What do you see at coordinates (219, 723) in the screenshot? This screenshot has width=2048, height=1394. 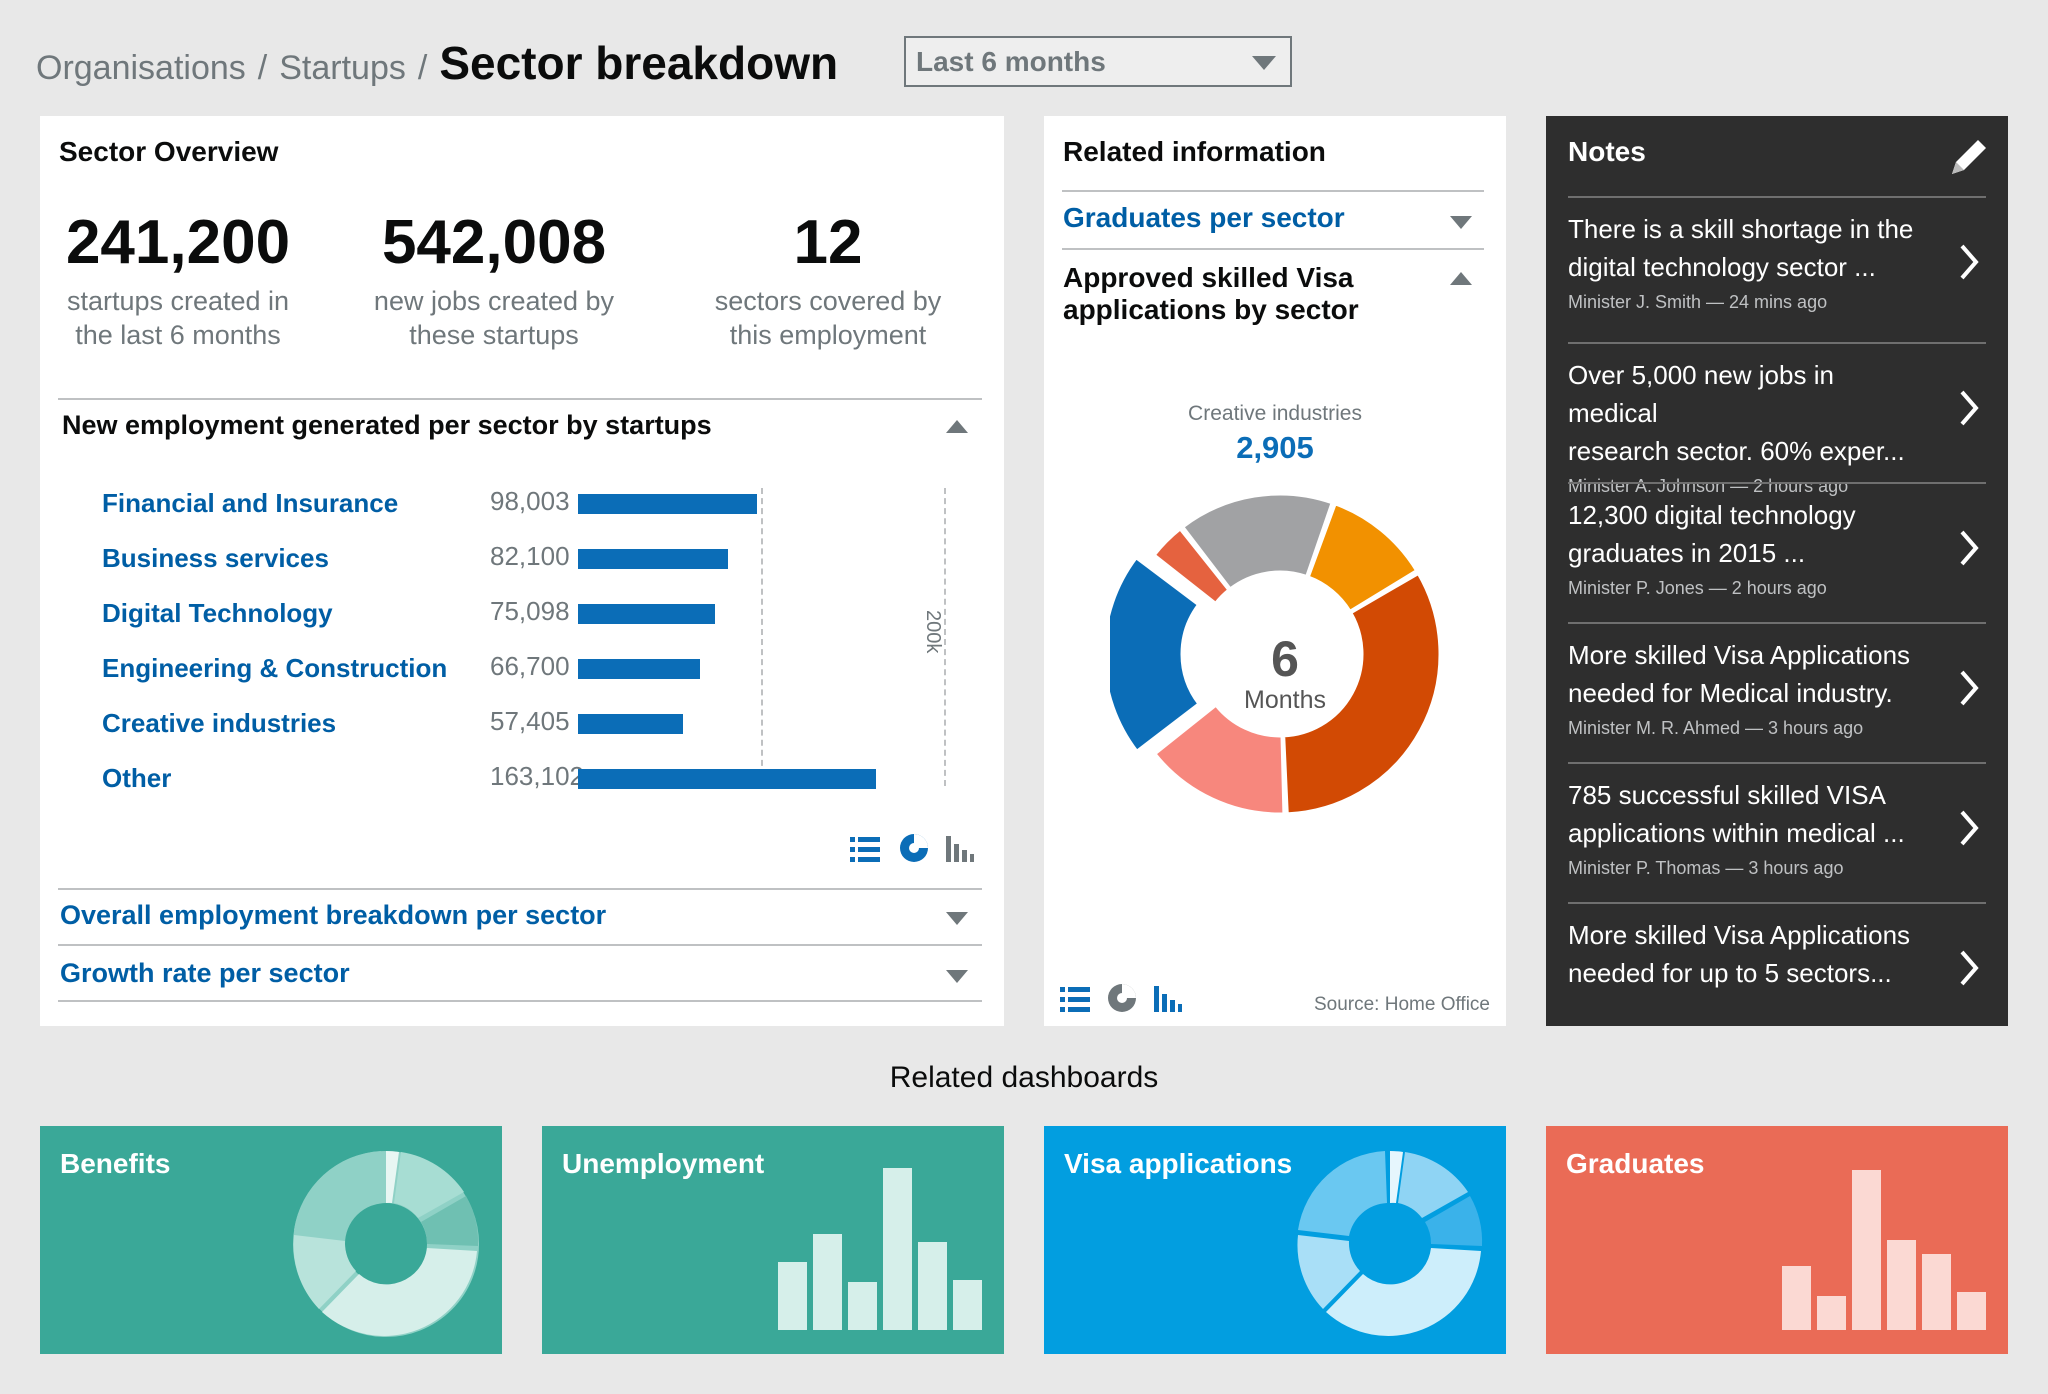 I see `bar-category-label: Creative industries` at bounding box center [219, 723].